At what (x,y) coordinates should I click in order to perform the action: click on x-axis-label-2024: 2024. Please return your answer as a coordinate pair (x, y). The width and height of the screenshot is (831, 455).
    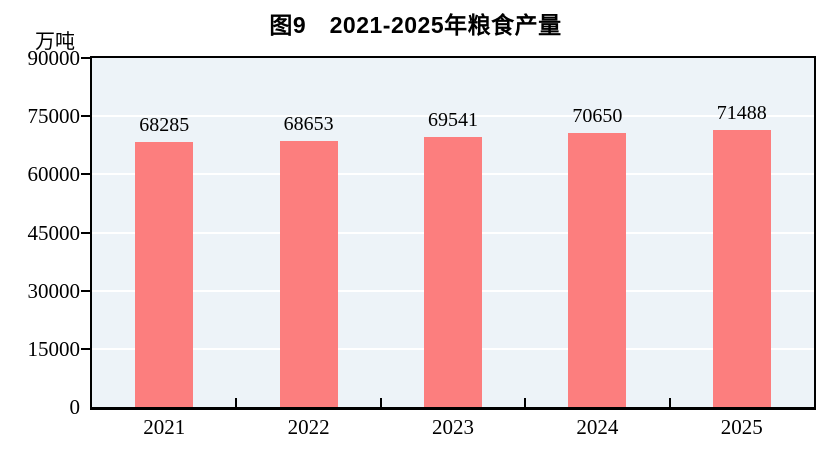
    Looking at the image, I should click on (597, 427).